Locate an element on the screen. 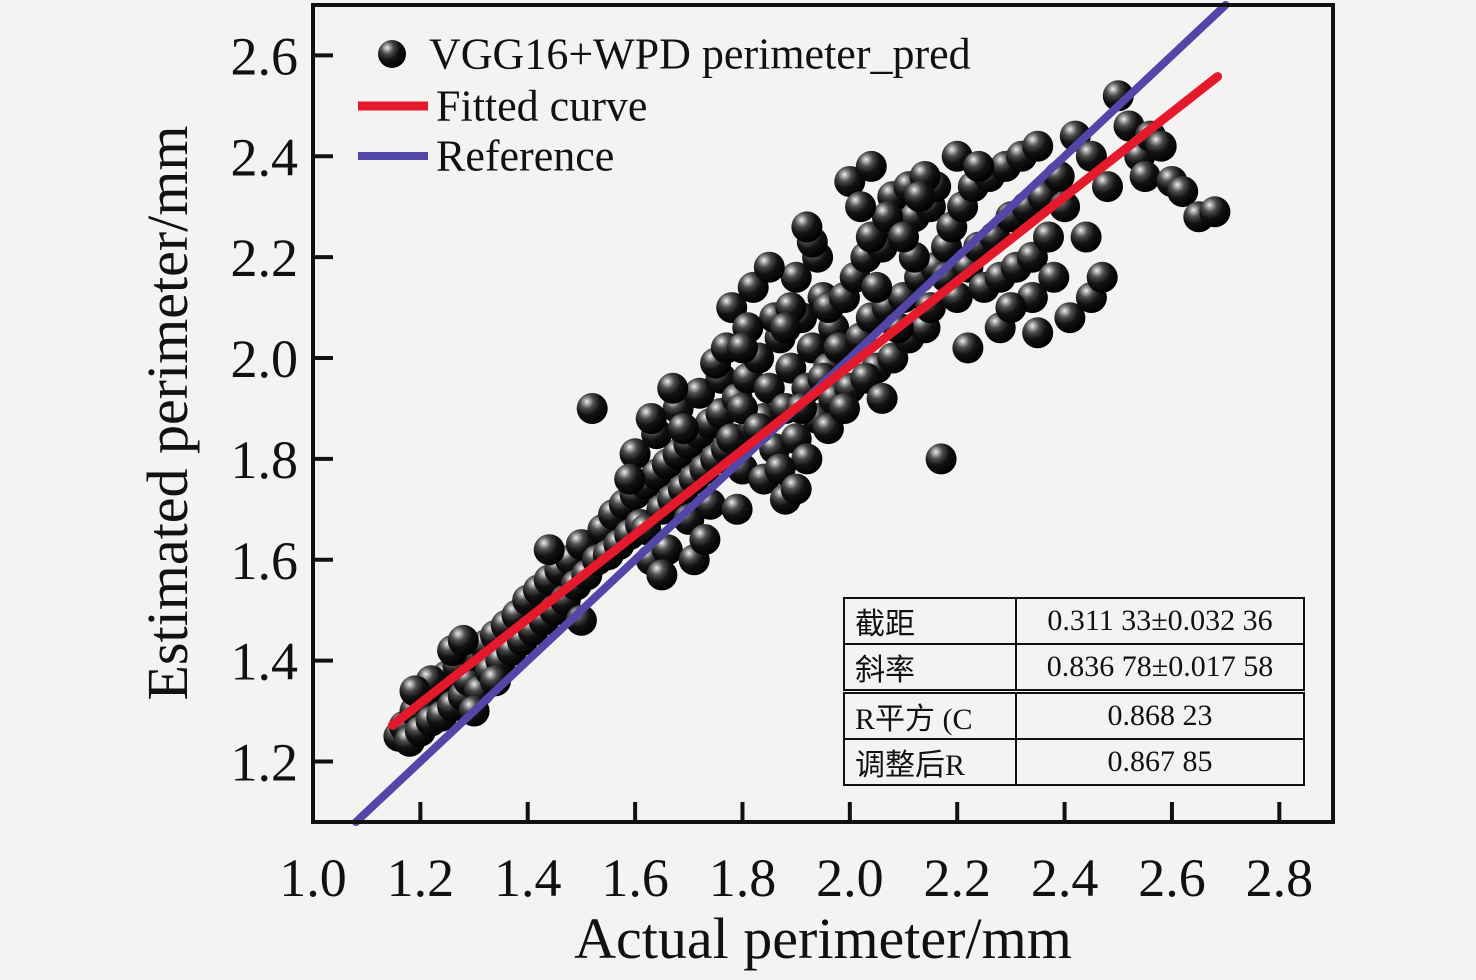 This screenshot has width=1476, height=980. legend-label-reference: Reference is located at coordinates (525, 156).